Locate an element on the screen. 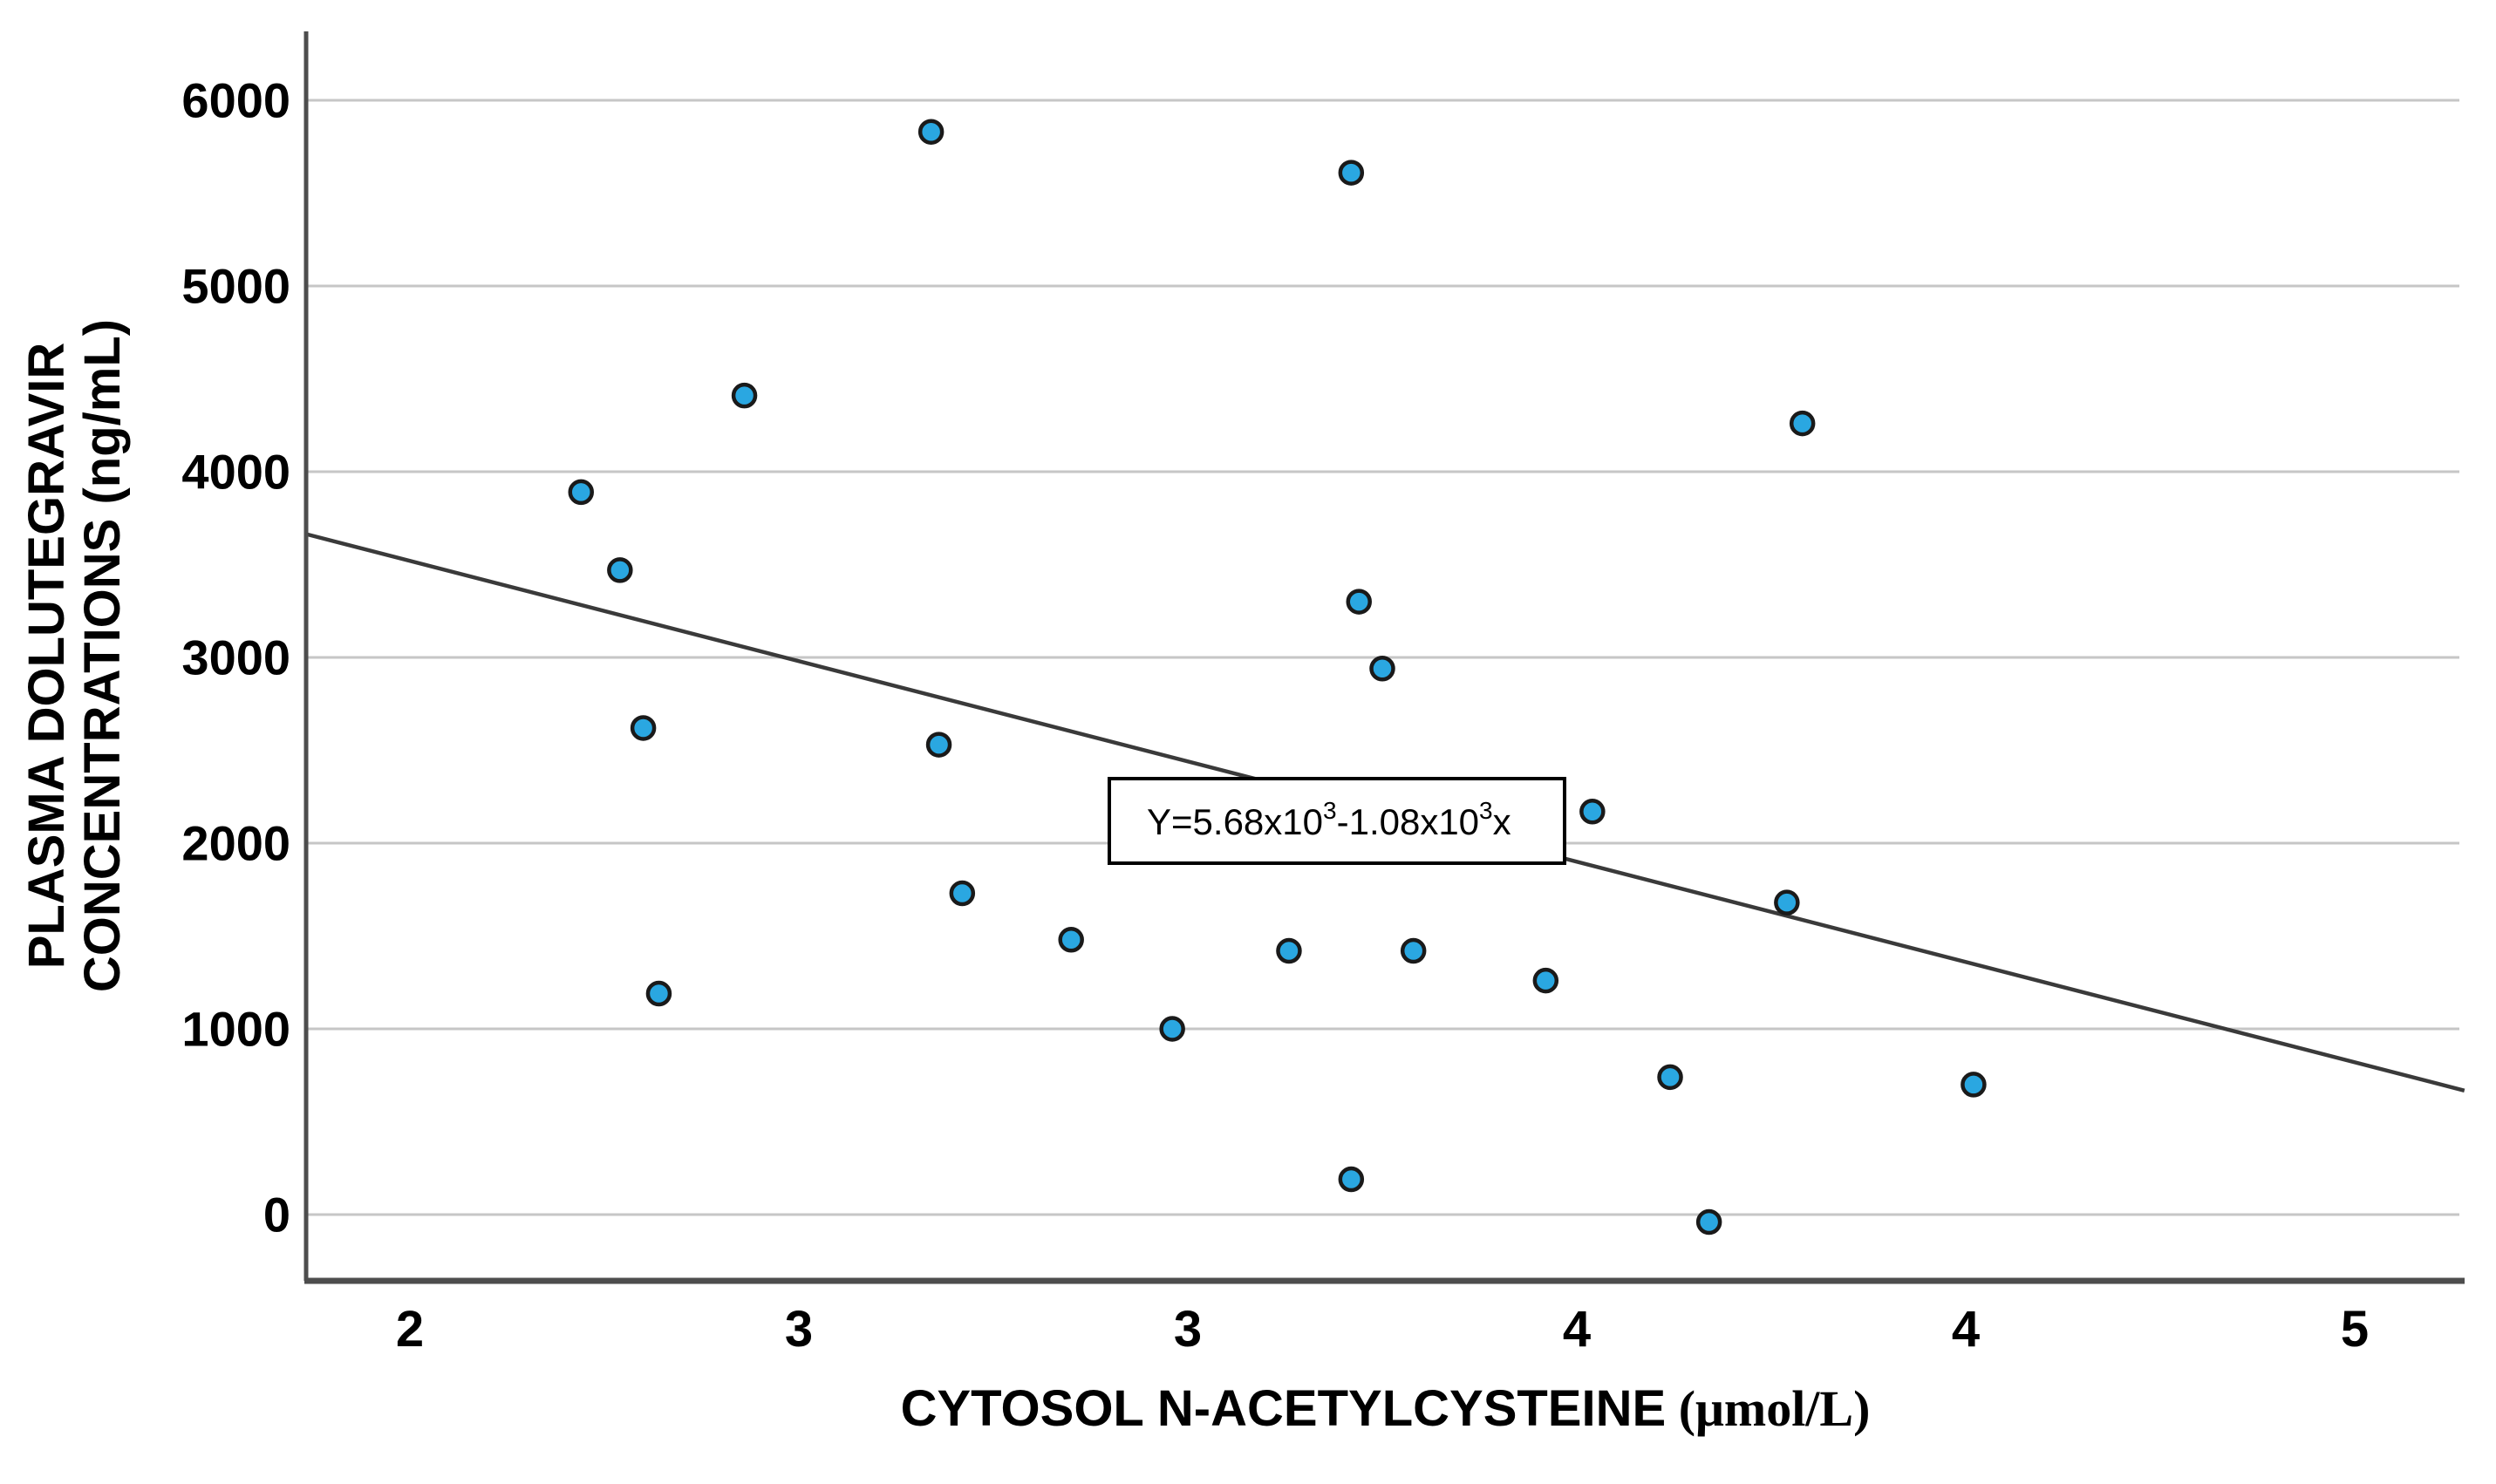 The height and width of the screenshot is (1484, 2496). y-tick-label: 3000 is located at coordinates (235, 657).